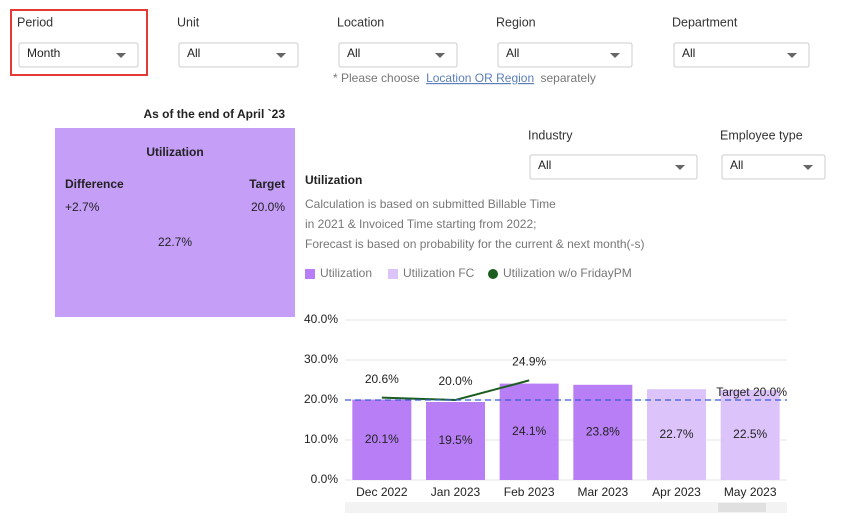 This screenshot has width=846, height=531. I want to click on note-suffix: separately, so click(568, 78).